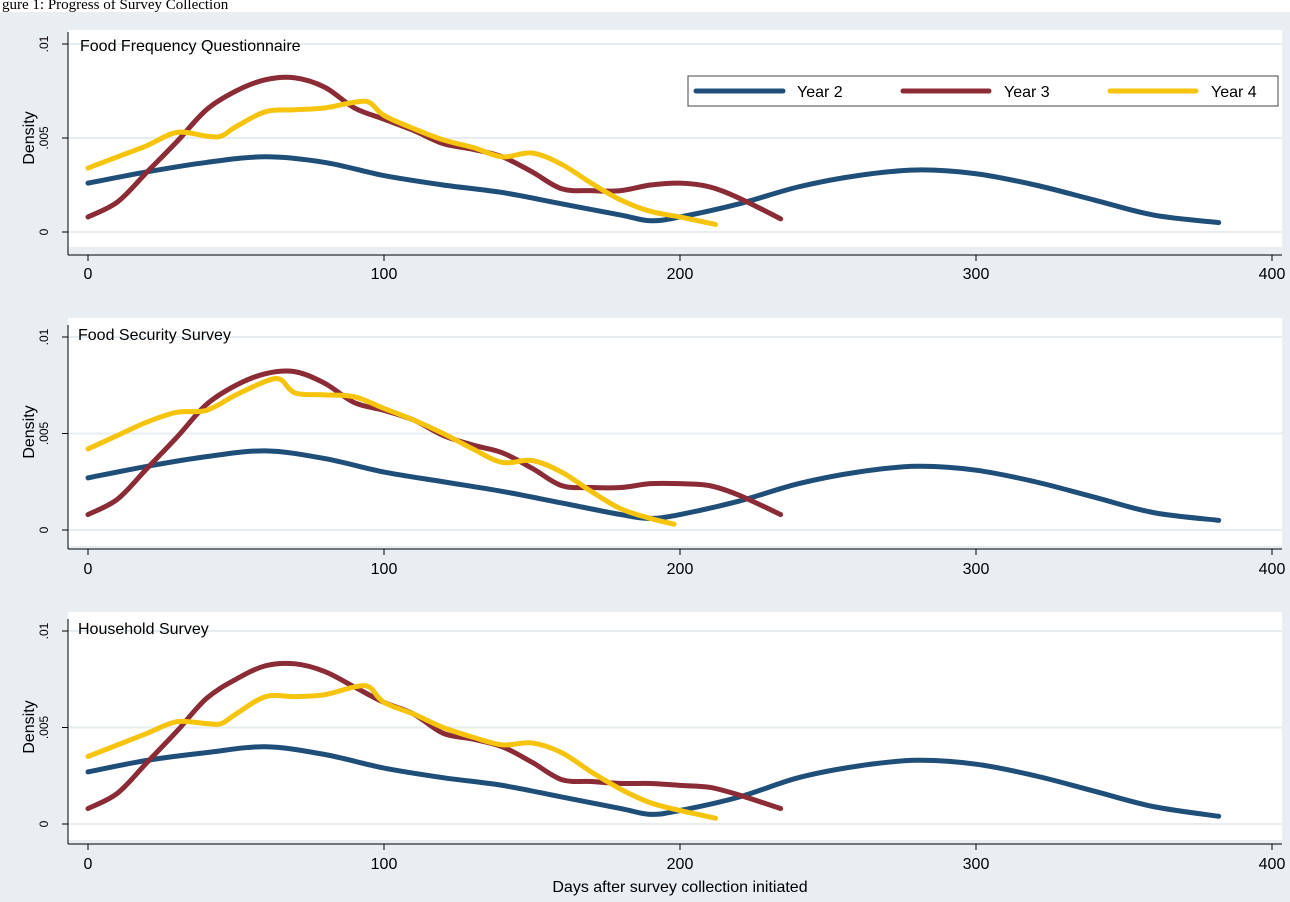  I want to click on figure-caption: gure 1: Progress of Survey Collection, so click(115, 6).